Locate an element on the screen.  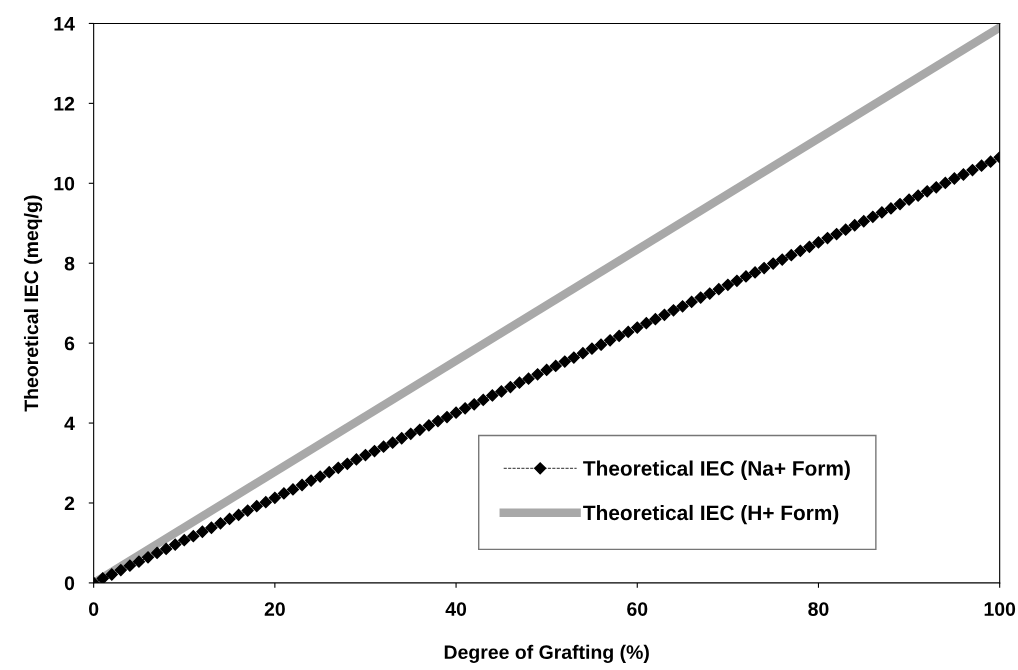
x-tick-label: 40 is located at coordinates (456, 609).